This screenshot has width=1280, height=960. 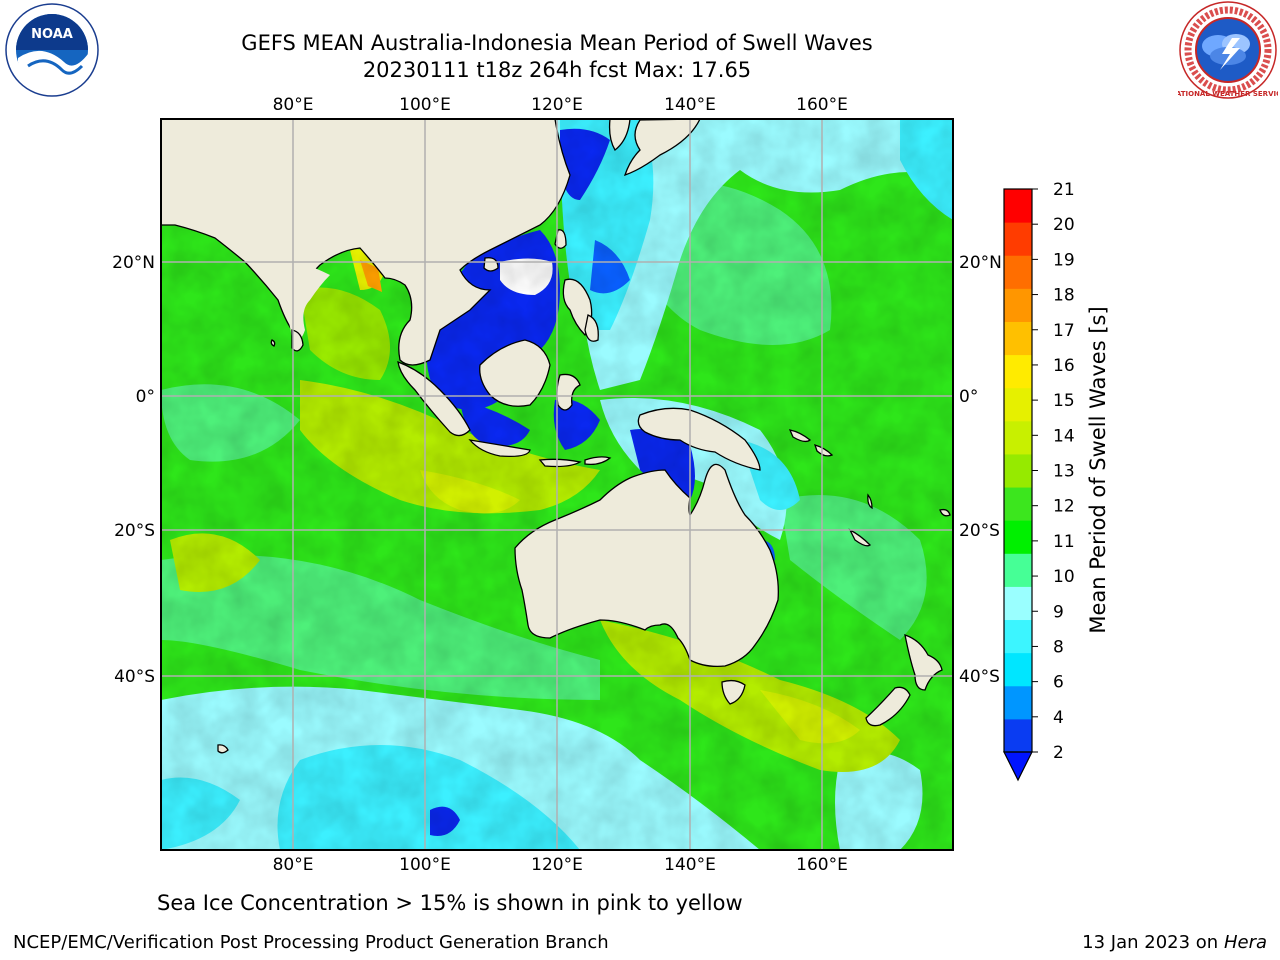 What do you see at coordinates (1064, 472) in the screenshot?
I see `colorbar-tick-label: 13` at bounding box center [1064, 472].